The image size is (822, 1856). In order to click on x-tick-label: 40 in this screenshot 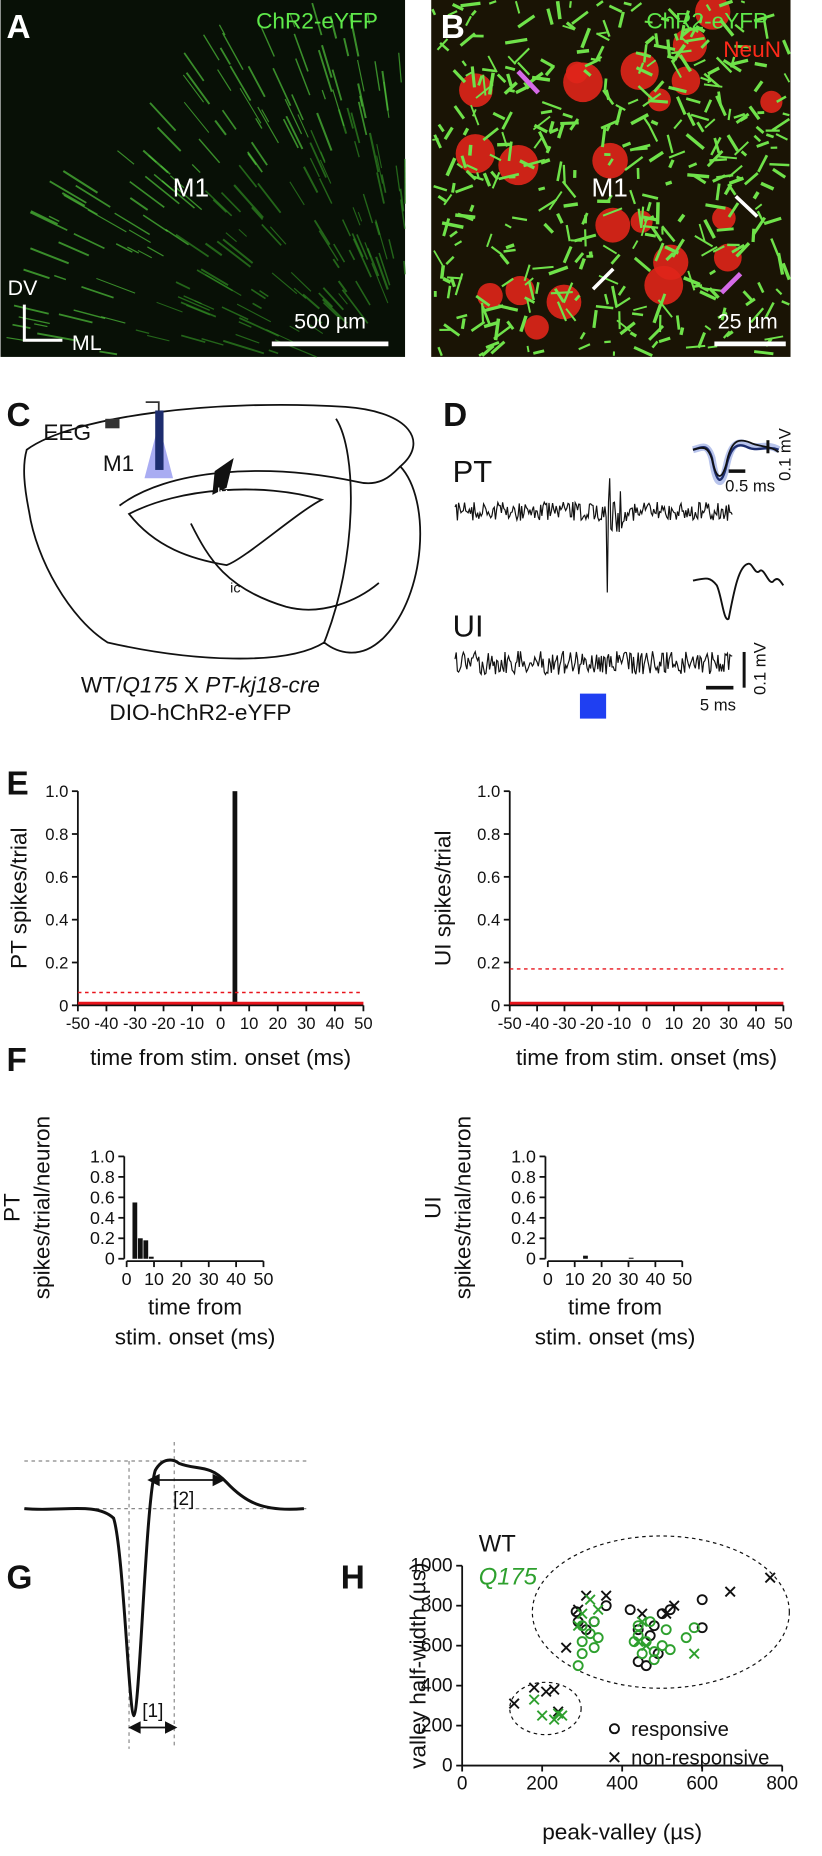, I will do `click(655, 1279)`.